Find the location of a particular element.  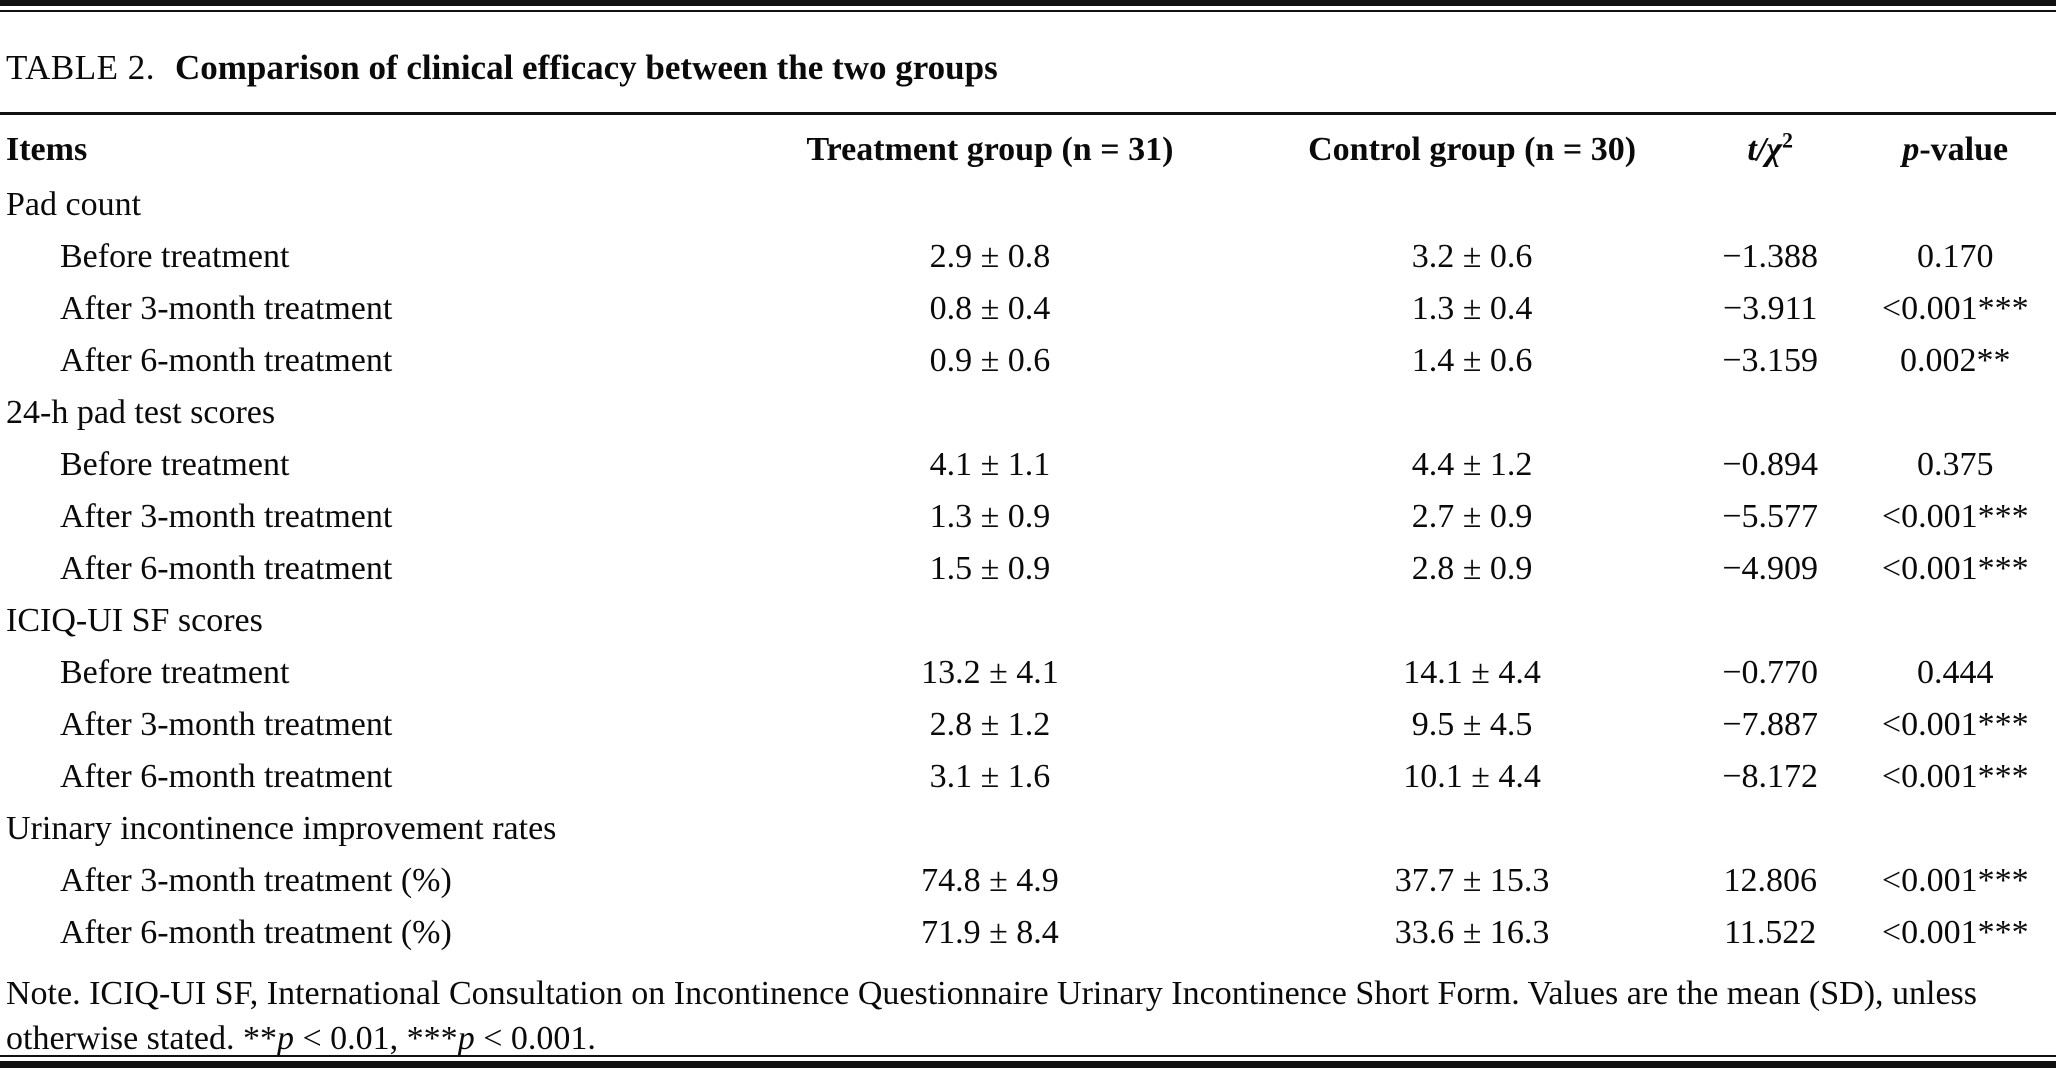

cell-stat: −1.388 is located at coordinates (1770, 256).